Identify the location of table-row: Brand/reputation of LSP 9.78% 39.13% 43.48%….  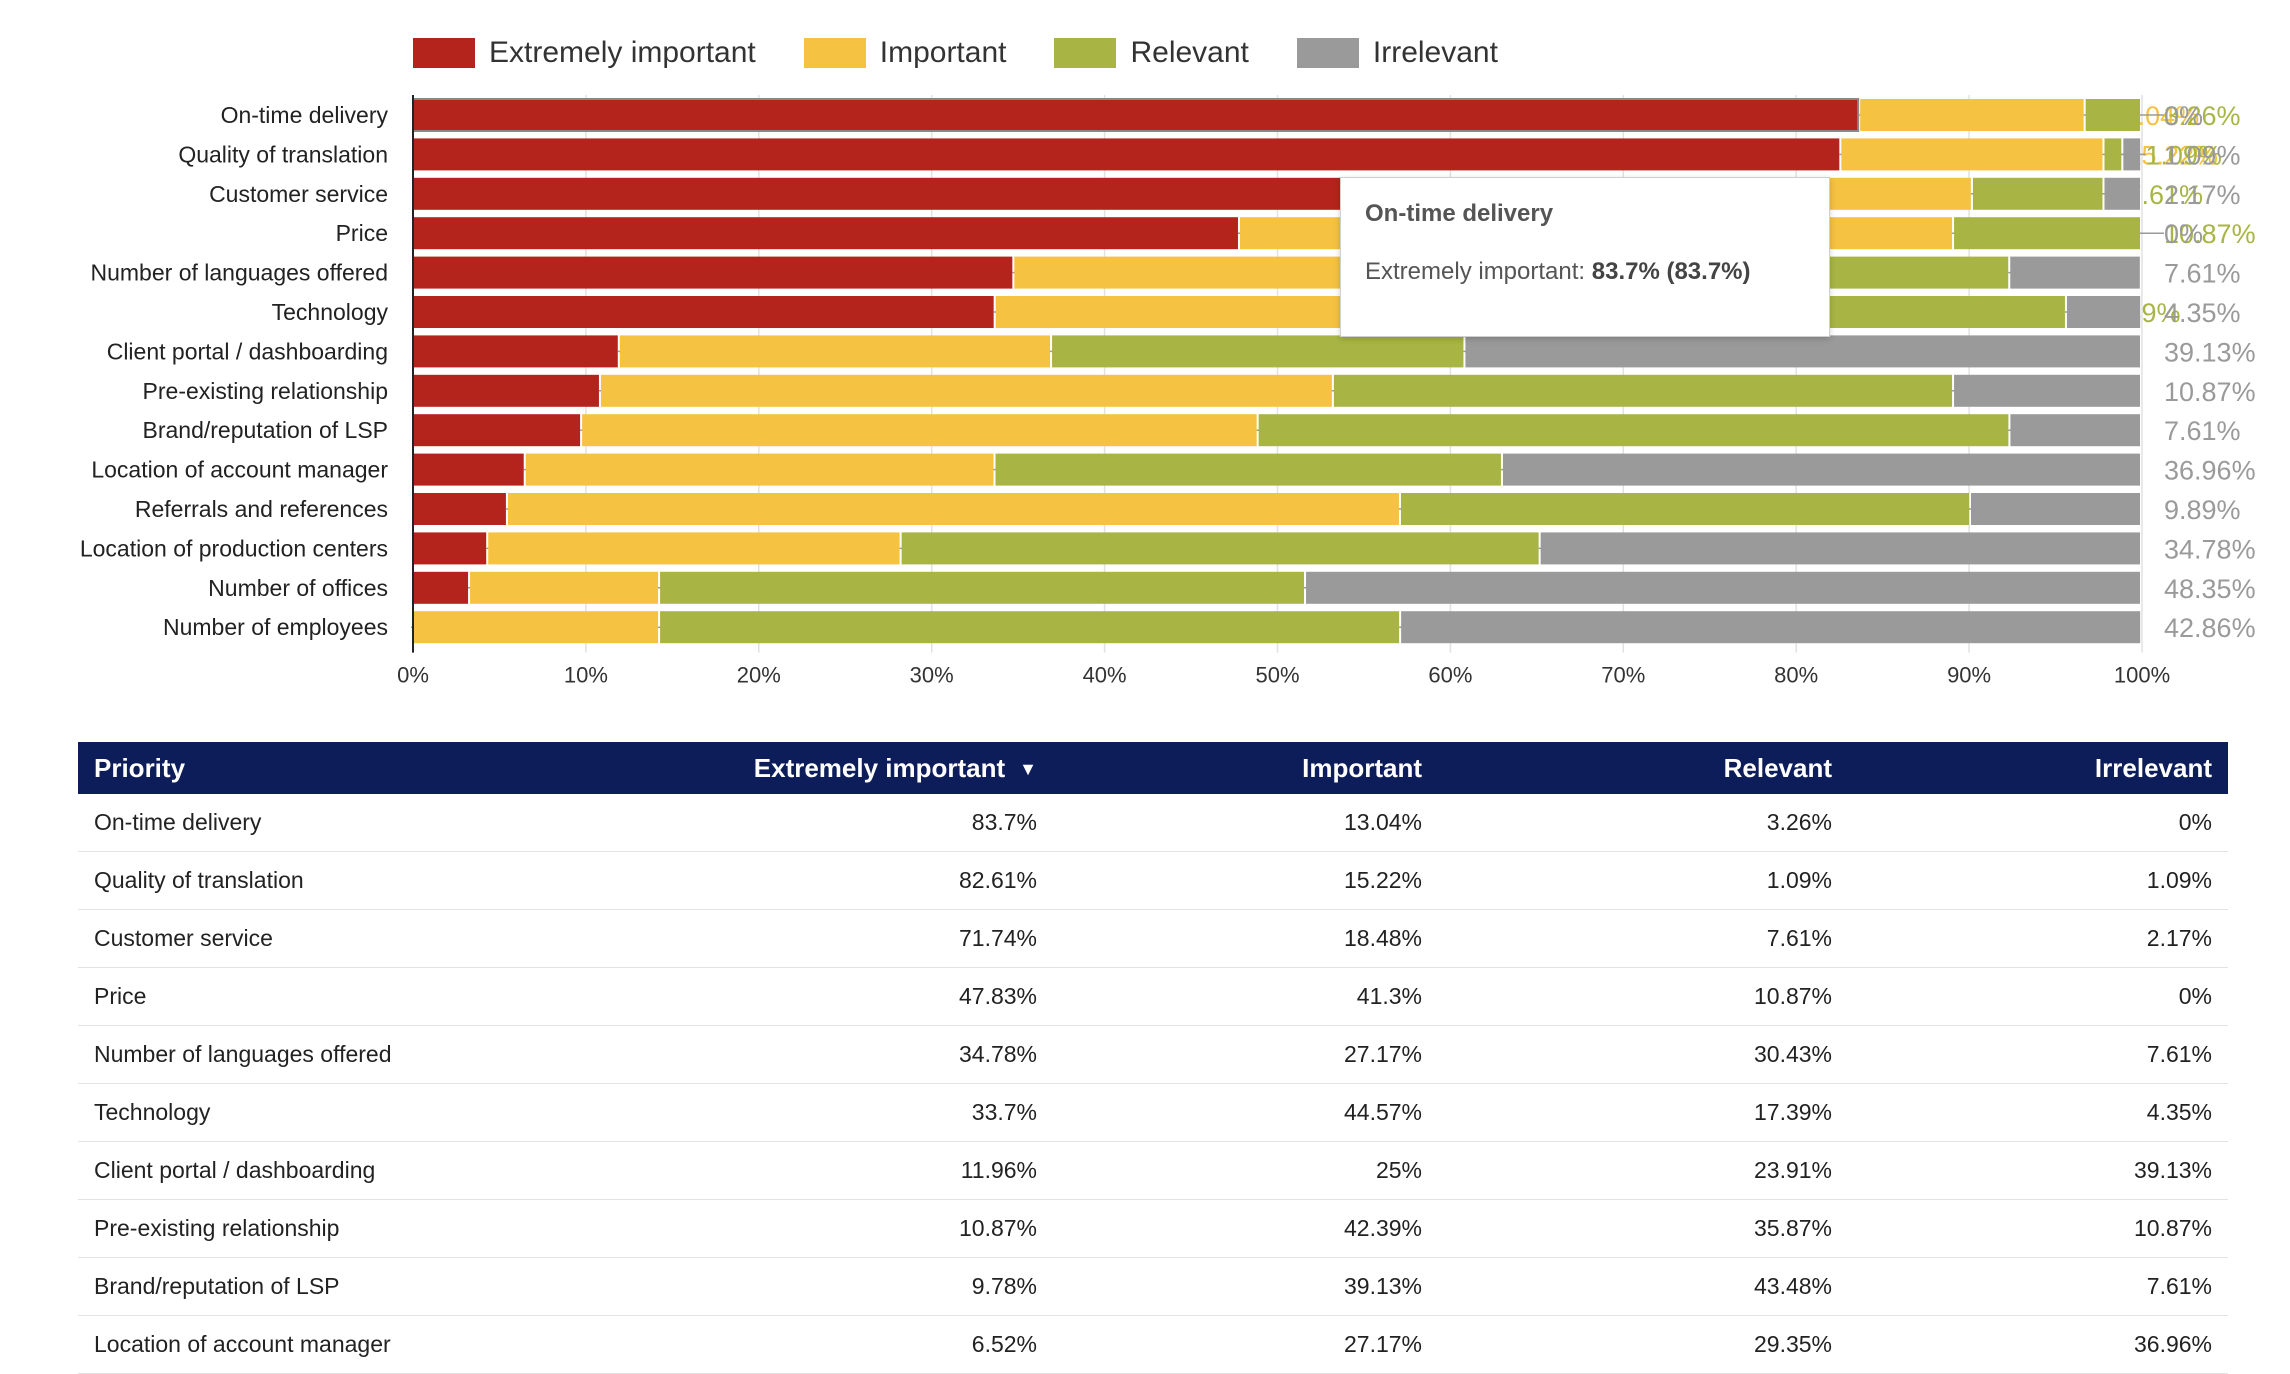
(1153, 1286).